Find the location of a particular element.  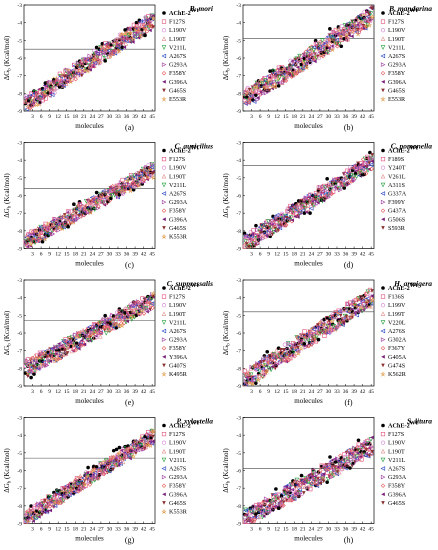

x-tick-label: 6 is located at coordinates (260, 392).